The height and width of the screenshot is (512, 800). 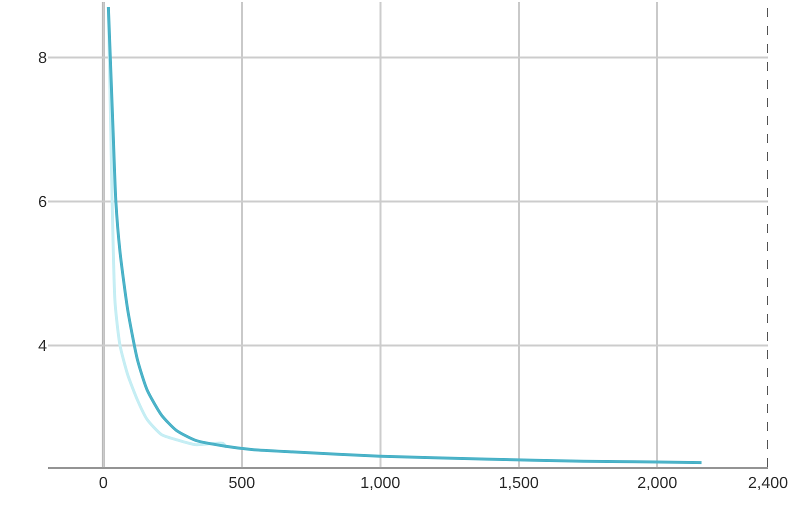 What do you see at coordinates (43, 346) in the screenshot?
I see `y-tick-label: 4` at bounding box center [43, 346].